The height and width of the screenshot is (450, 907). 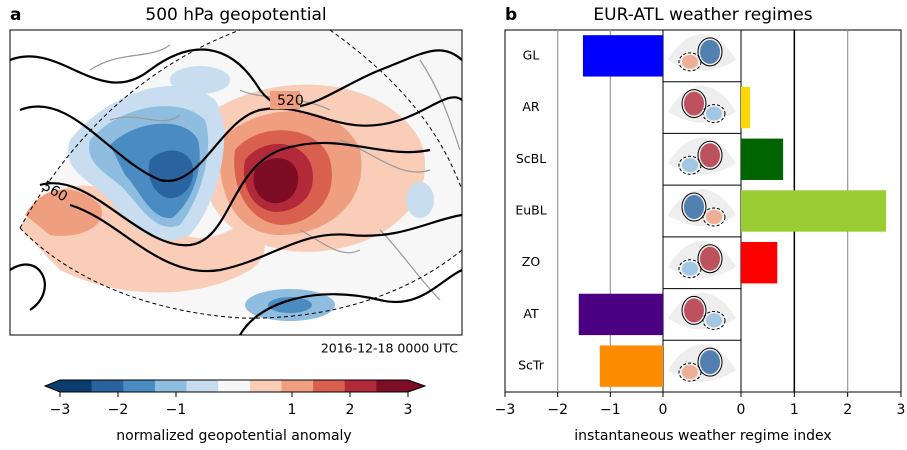 I want to click on colorbar-tick-label: 2, so click(x=350, y=410).